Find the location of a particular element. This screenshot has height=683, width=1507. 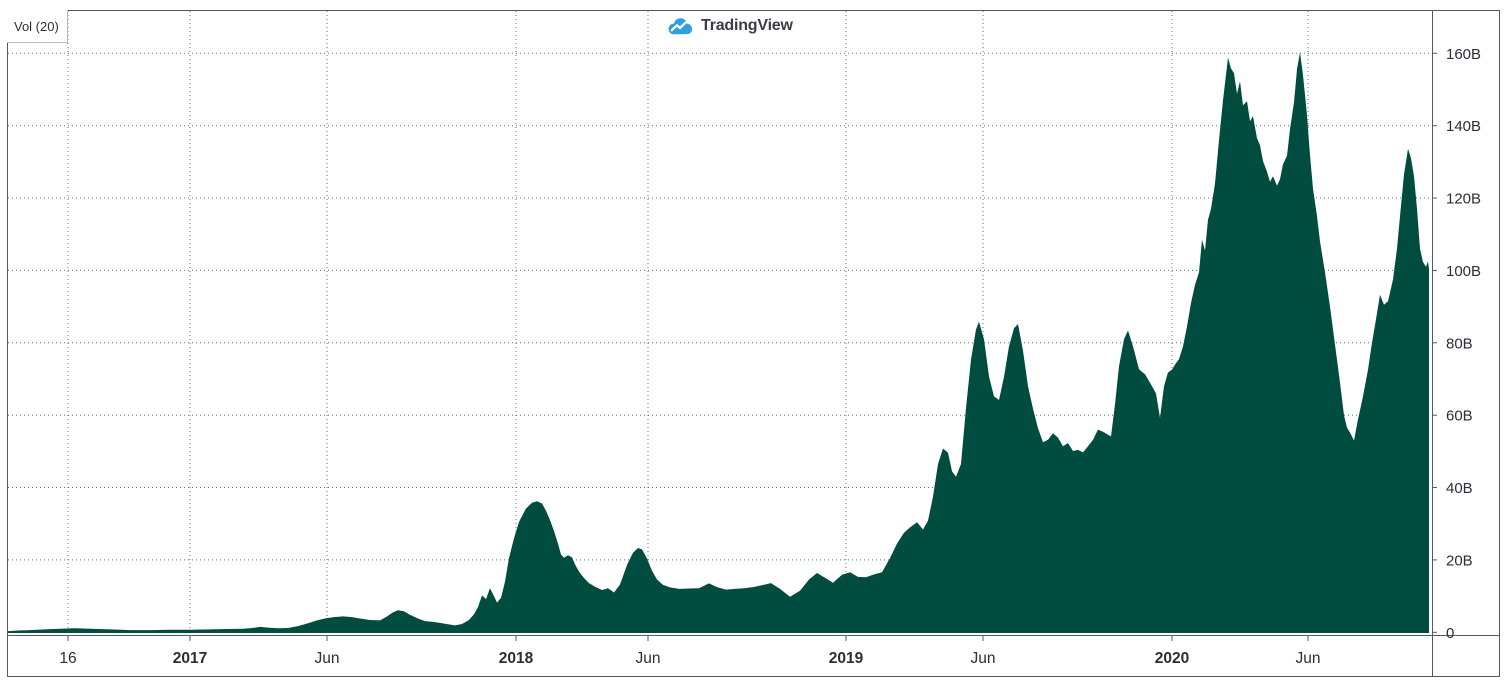

x-axis-label: 2019 is located at coordinates (846, 658).